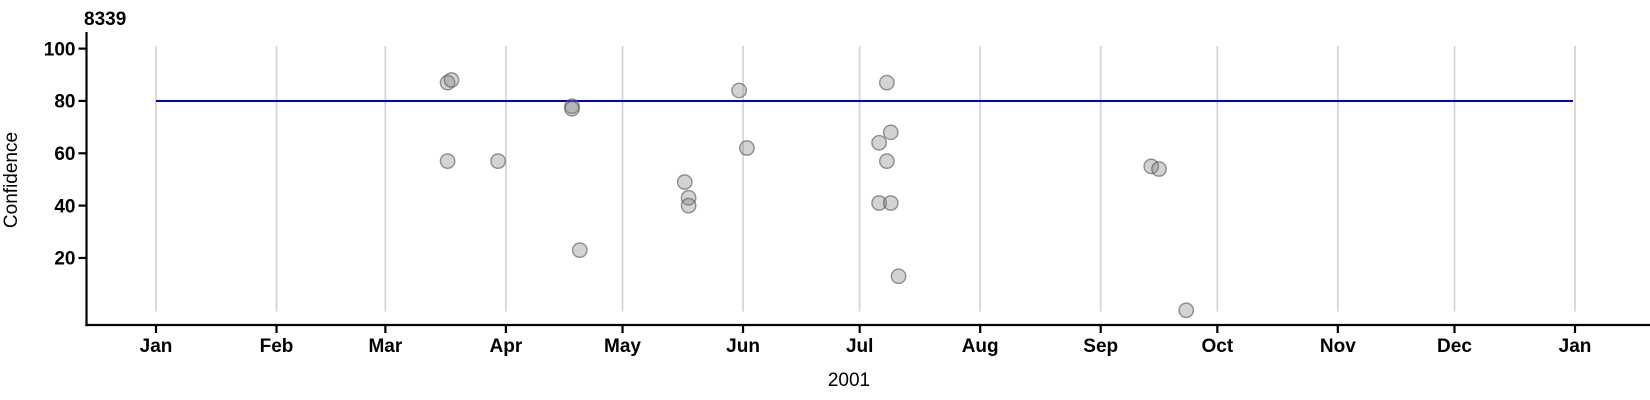  I want to click on x-tick-label: May, so click(622, 346).